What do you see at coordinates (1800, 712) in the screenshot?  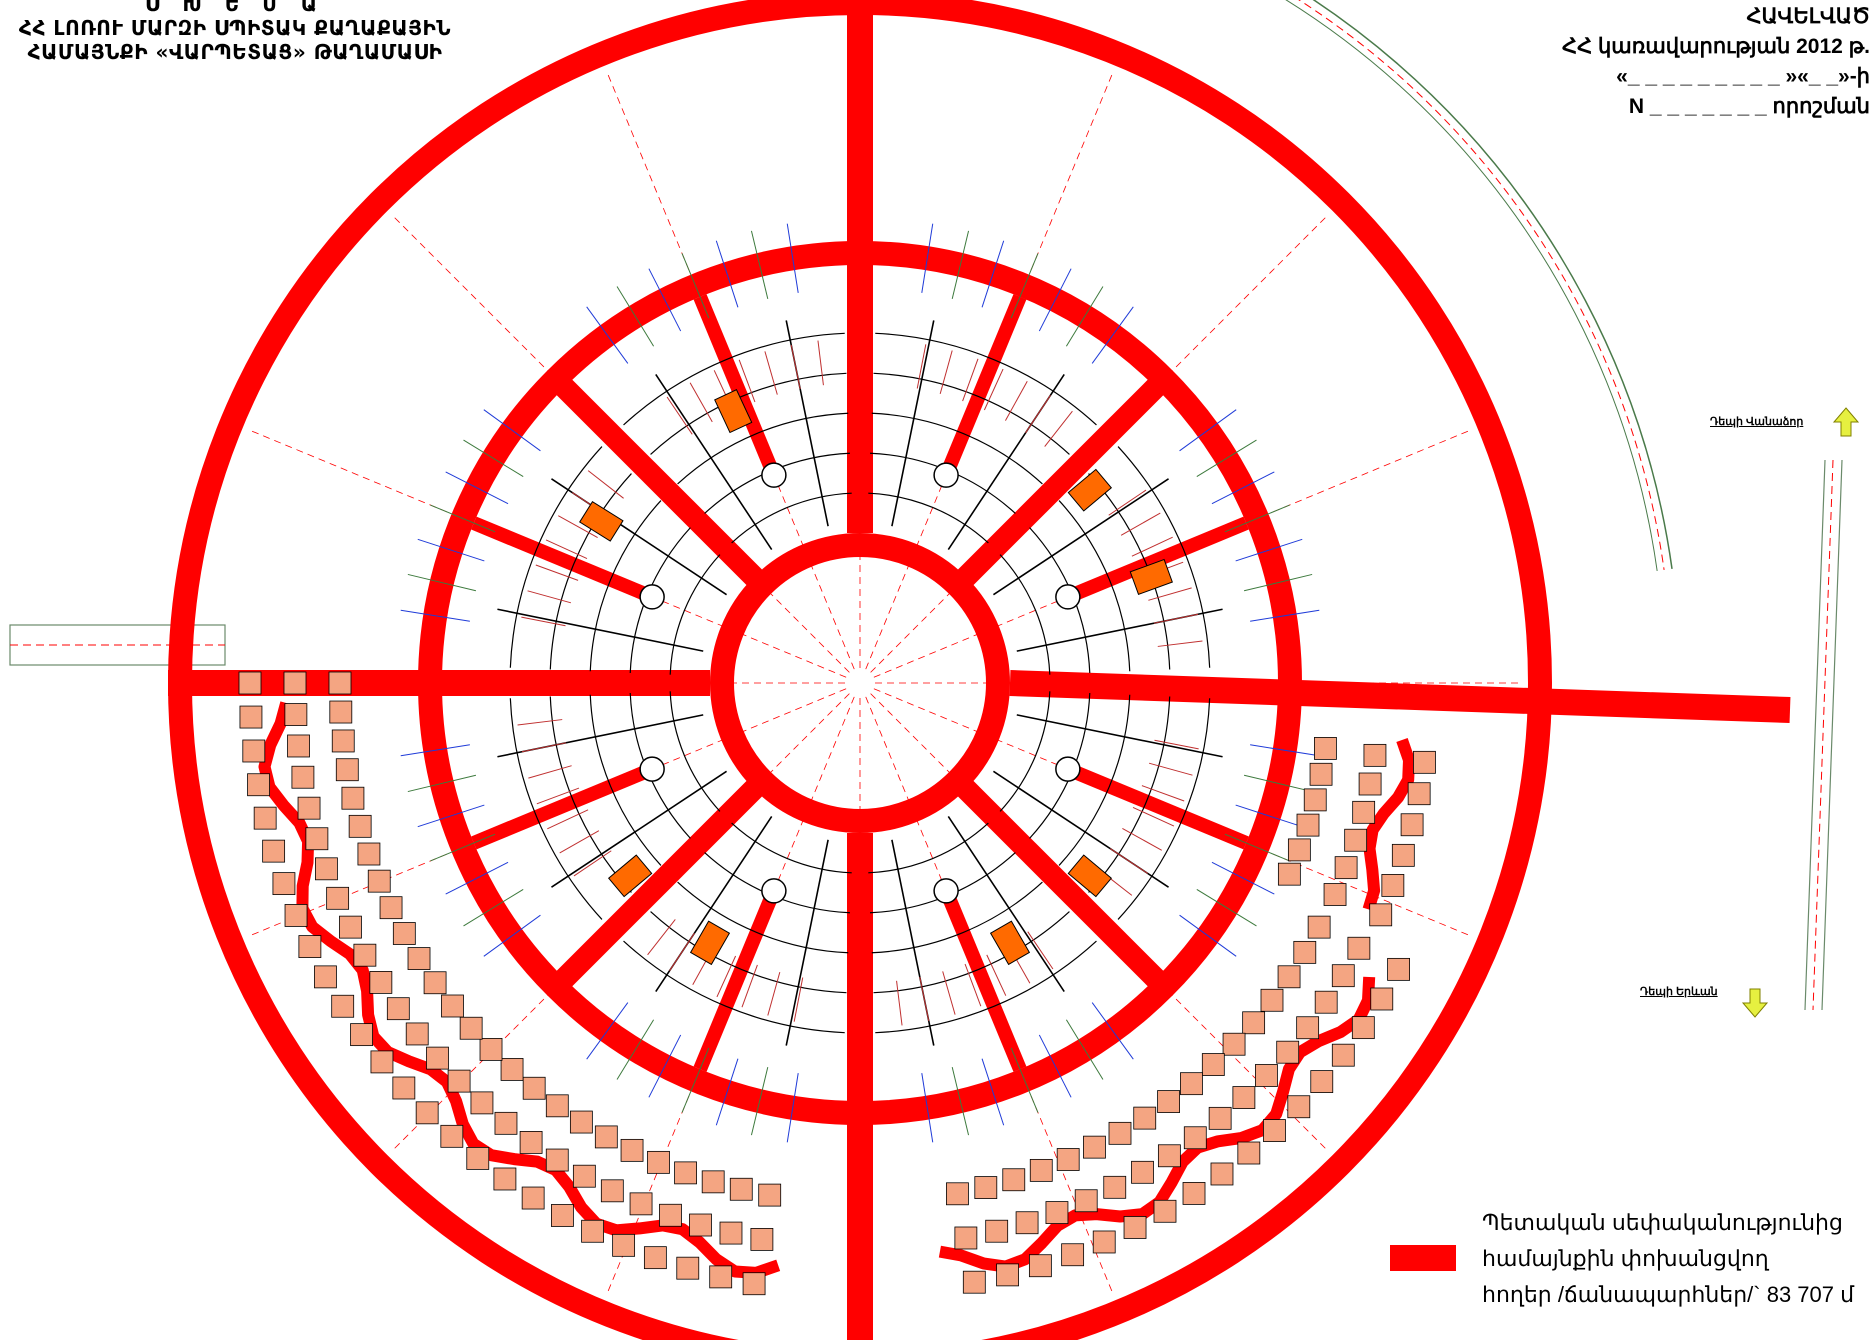 I see `direction-arrows` at bounding box center [1800, 712].